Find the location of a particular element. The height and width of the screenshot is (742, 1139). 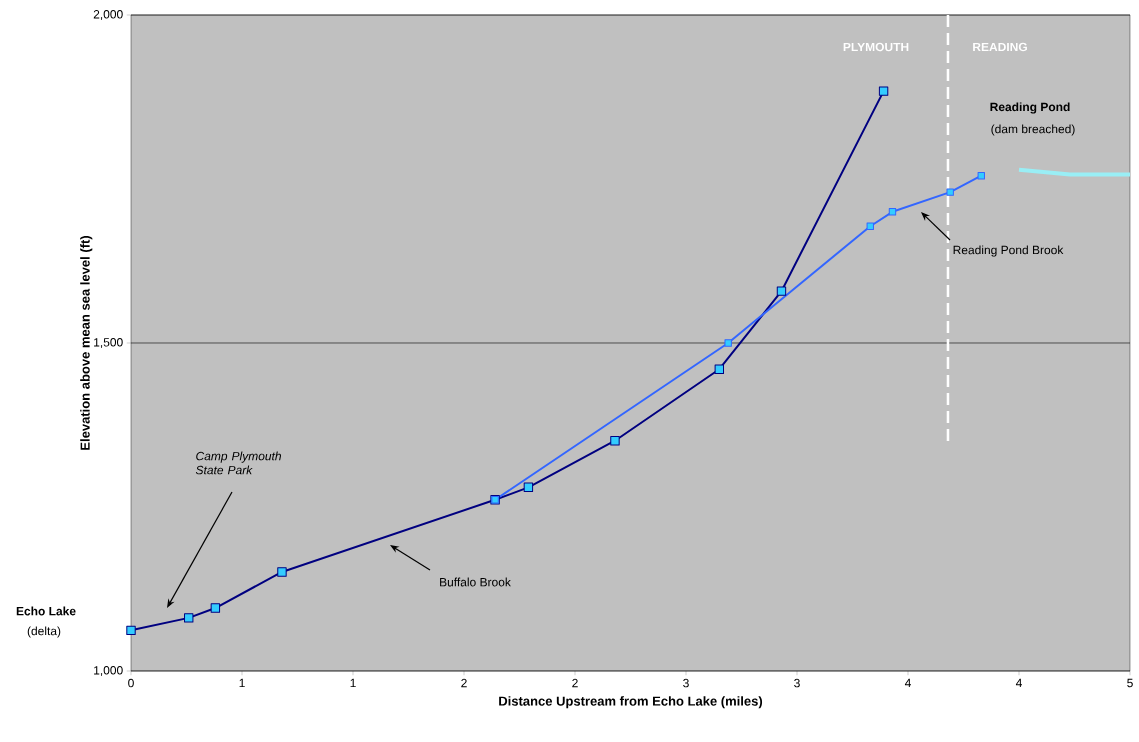

text: (delta) is located at coordinates (44, 632).